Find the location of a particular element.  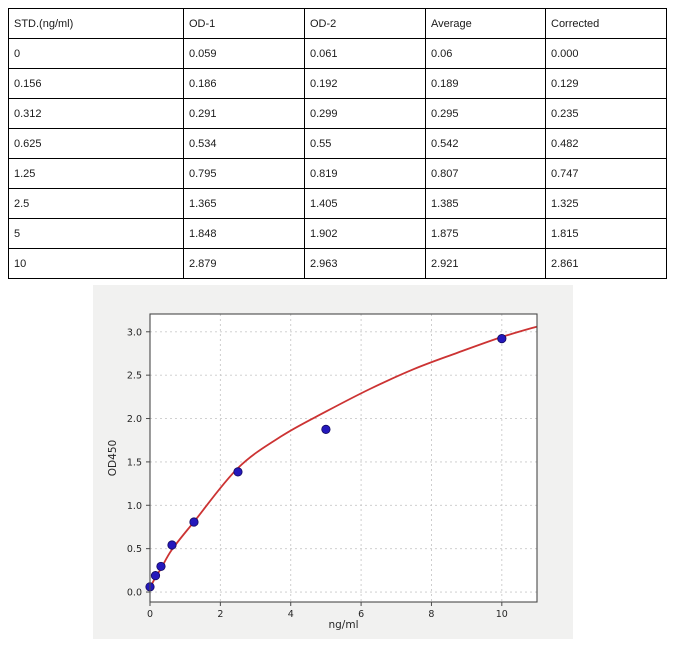

table-cell: 5 is located at coordinates (96, 233).